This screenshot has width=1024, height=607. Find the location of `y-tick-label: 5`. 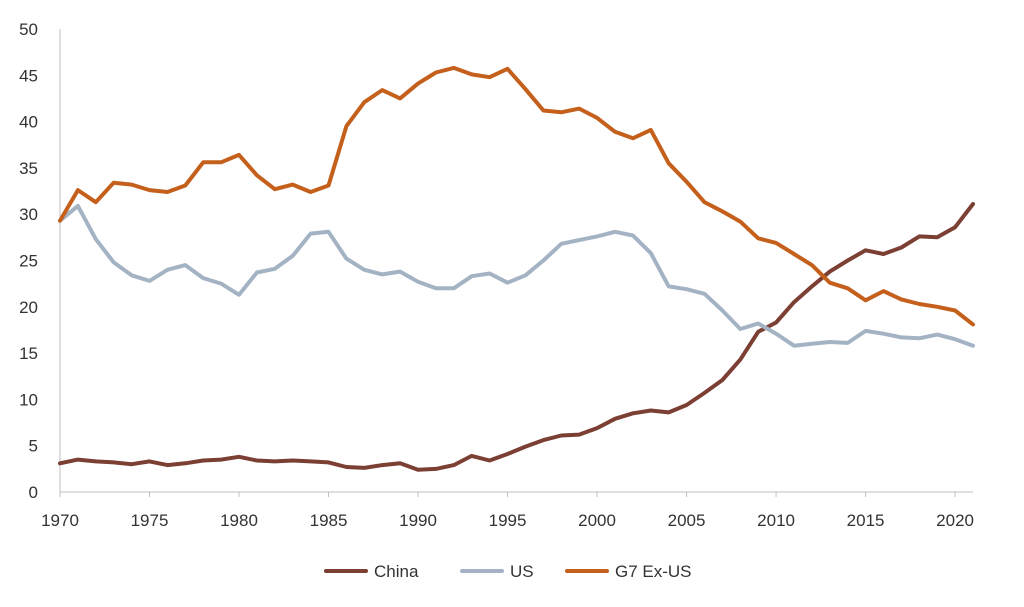

y-tick-label: 5 is located at coordinates (33, 446).